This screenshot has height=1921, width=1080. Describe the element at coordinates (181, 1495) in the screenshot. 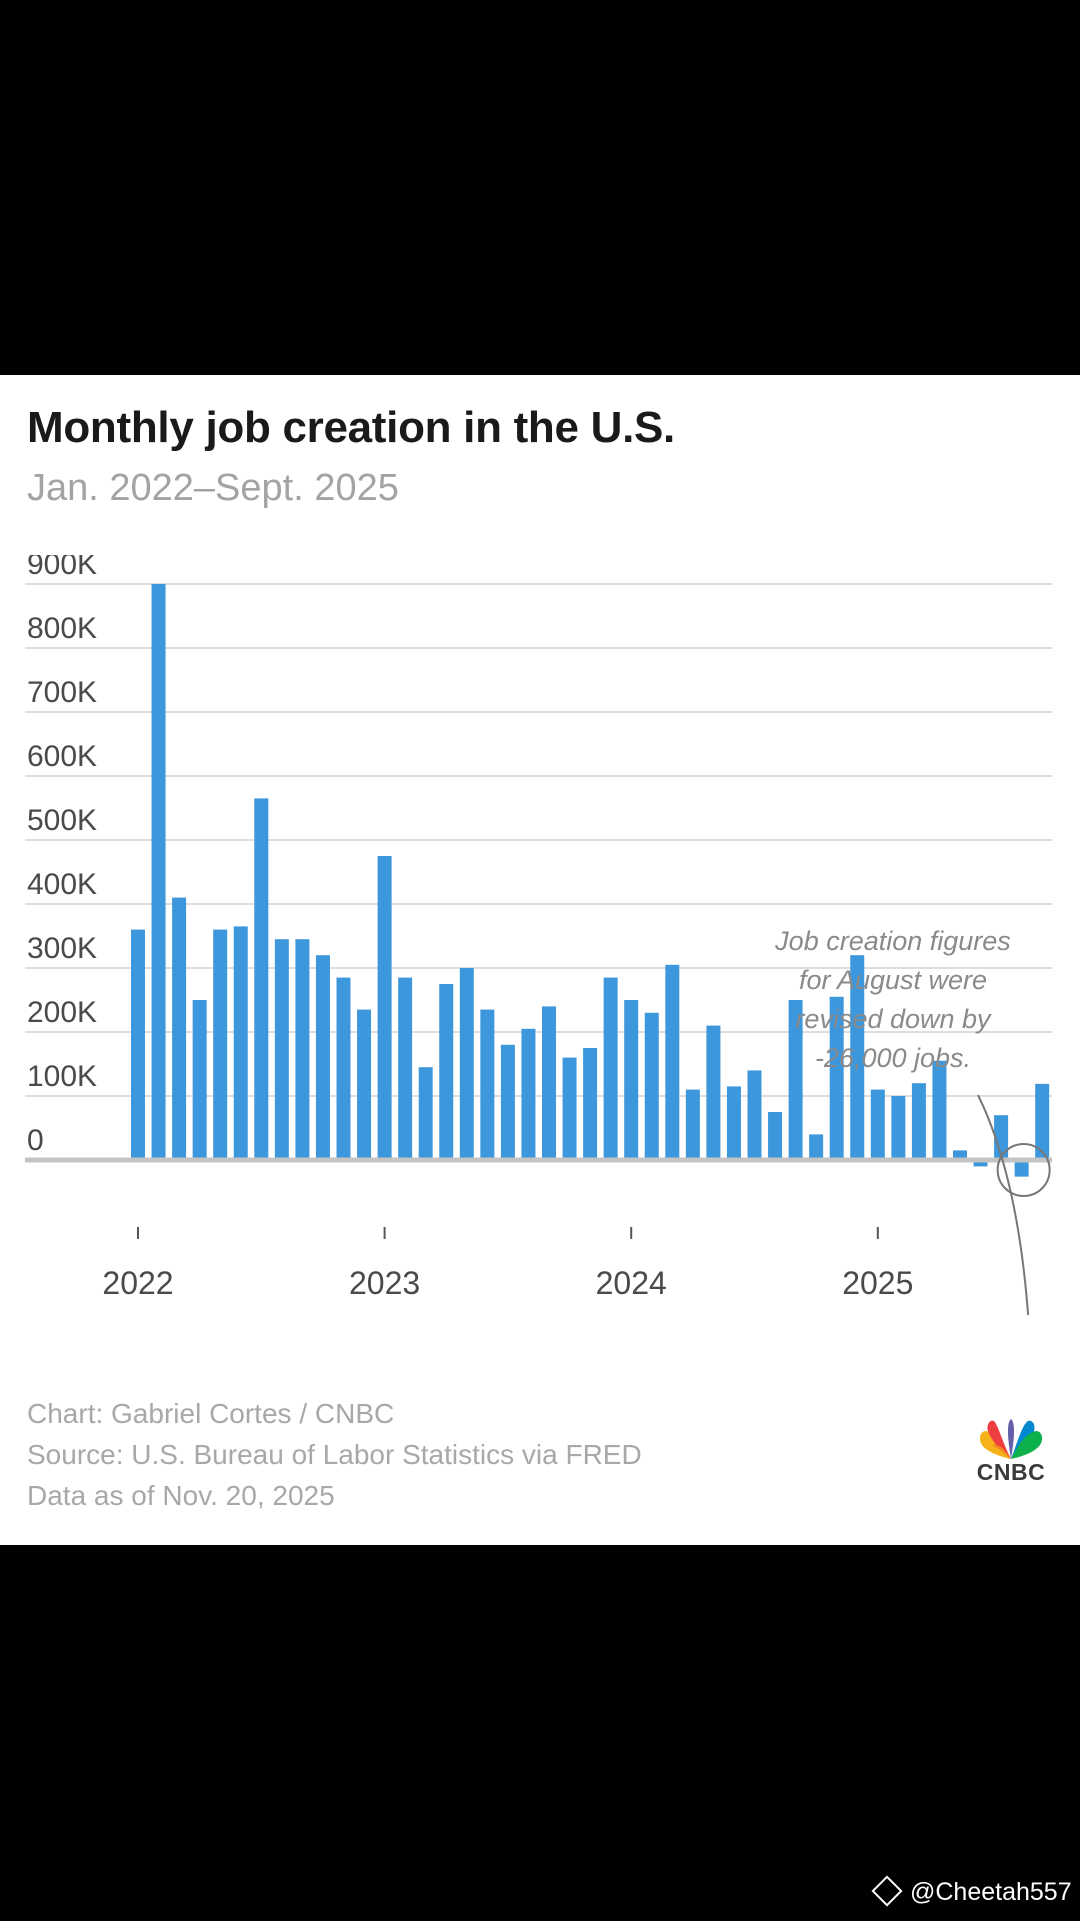

I see `data-date: Data as of Nov. 20, 2025` at that location.